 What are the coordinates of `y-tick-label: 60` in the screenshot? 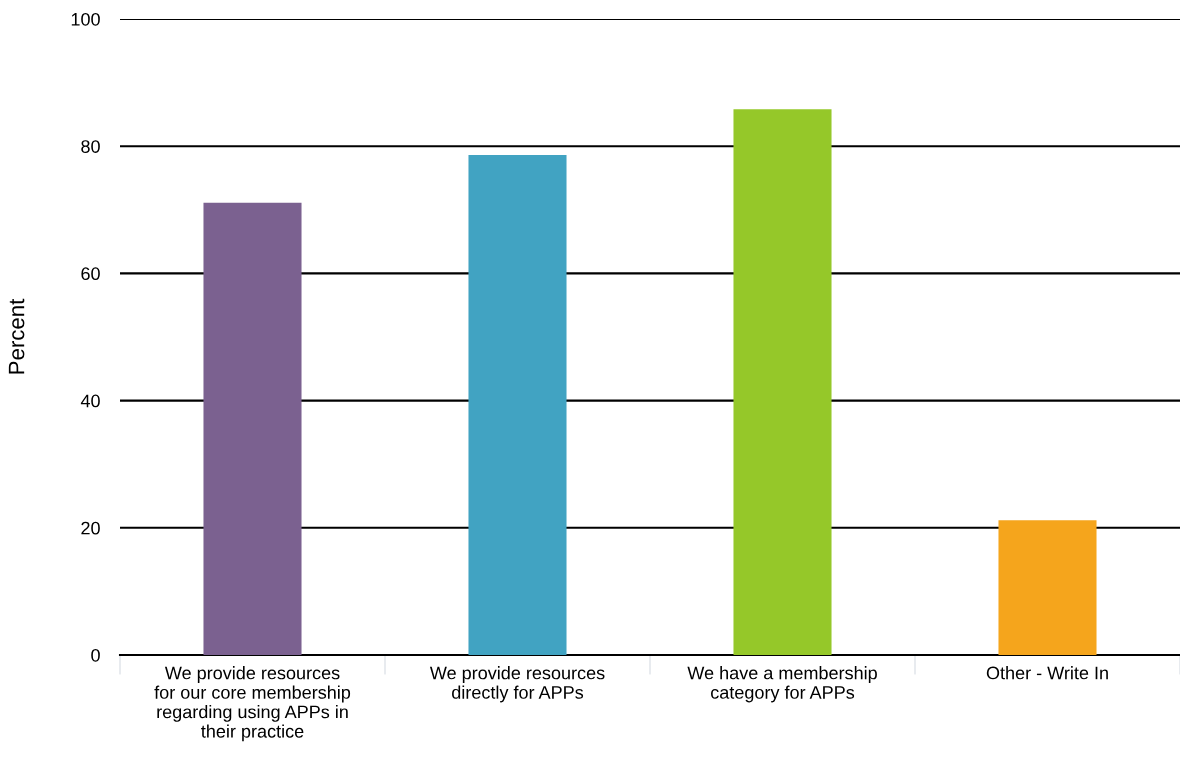 It's located at (90, 274).